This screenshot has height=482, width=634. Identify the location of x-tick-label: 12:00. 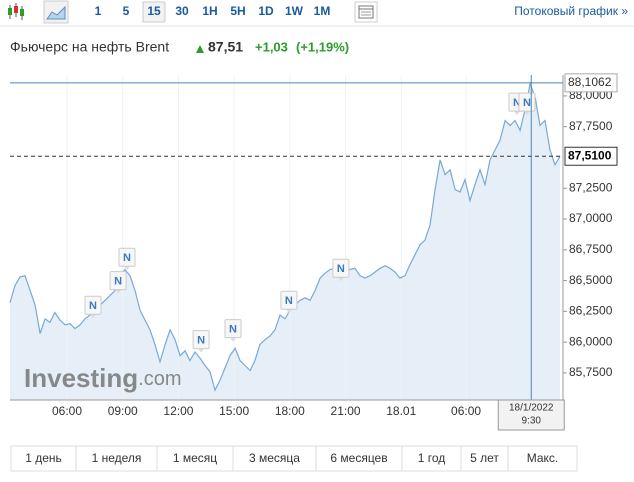
(178, 411).